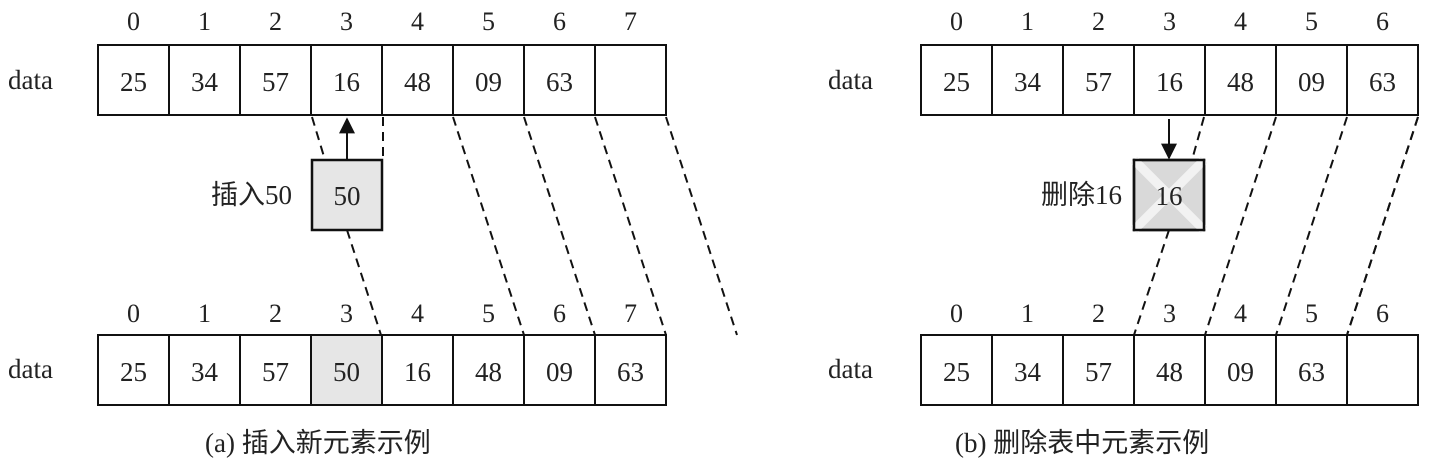  I want to click on panel-a-bottom-label: data, so click(30, 369).